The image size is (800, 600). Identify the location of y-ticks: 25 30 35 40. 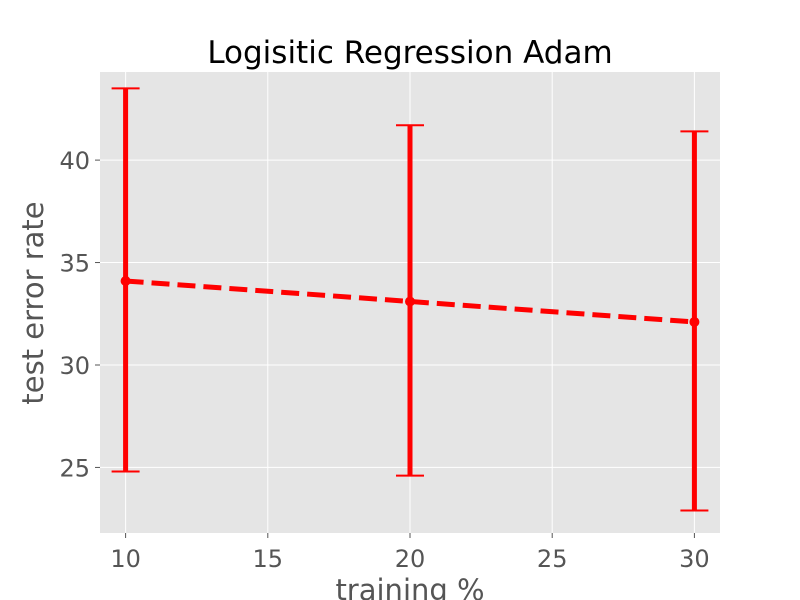
(79, 314).